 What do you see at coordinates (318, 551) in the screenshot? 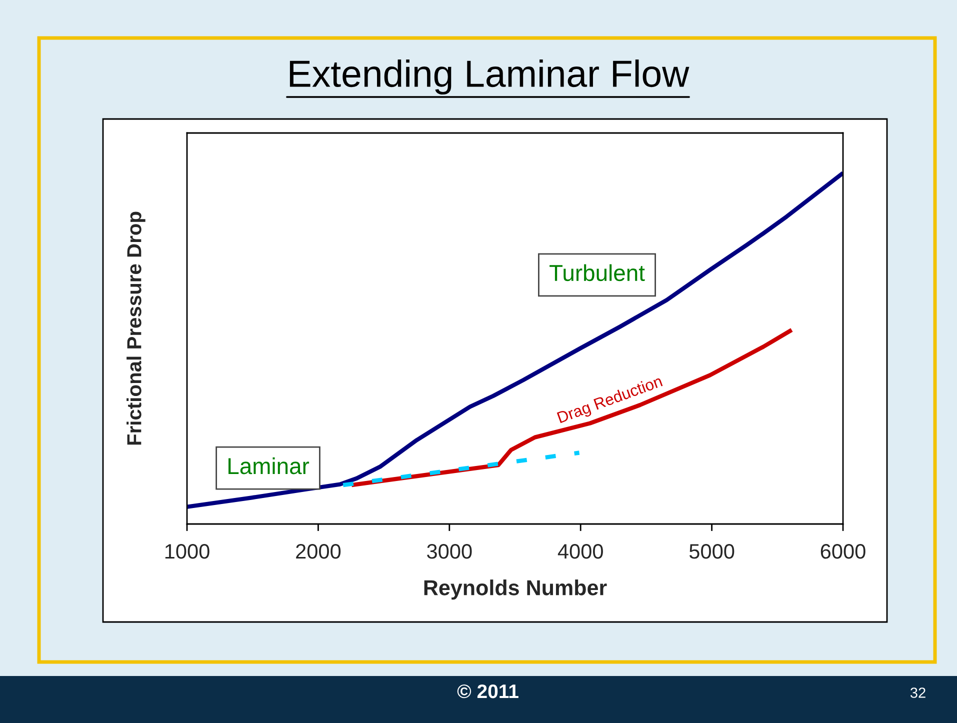
I see `x-tick-label: 2000` at bounding box center [318, 551].